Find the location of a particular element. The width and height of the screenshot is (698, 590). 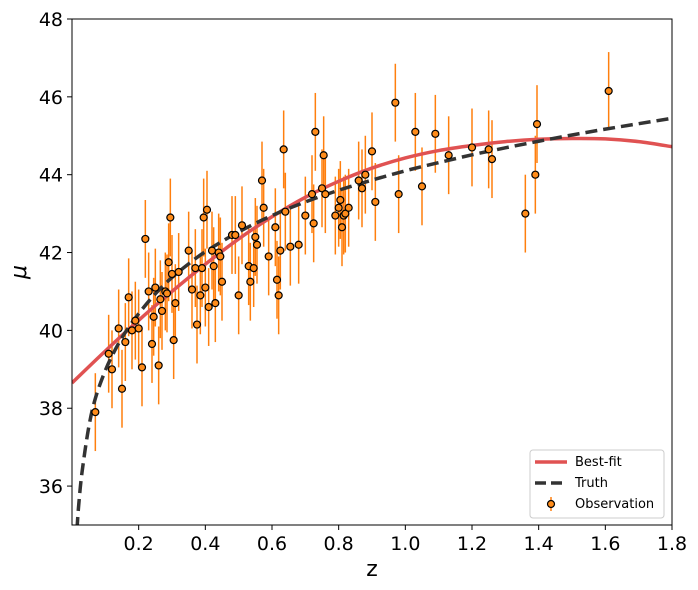

legend-observation-label: Observation is located at coordinates (614, 504).